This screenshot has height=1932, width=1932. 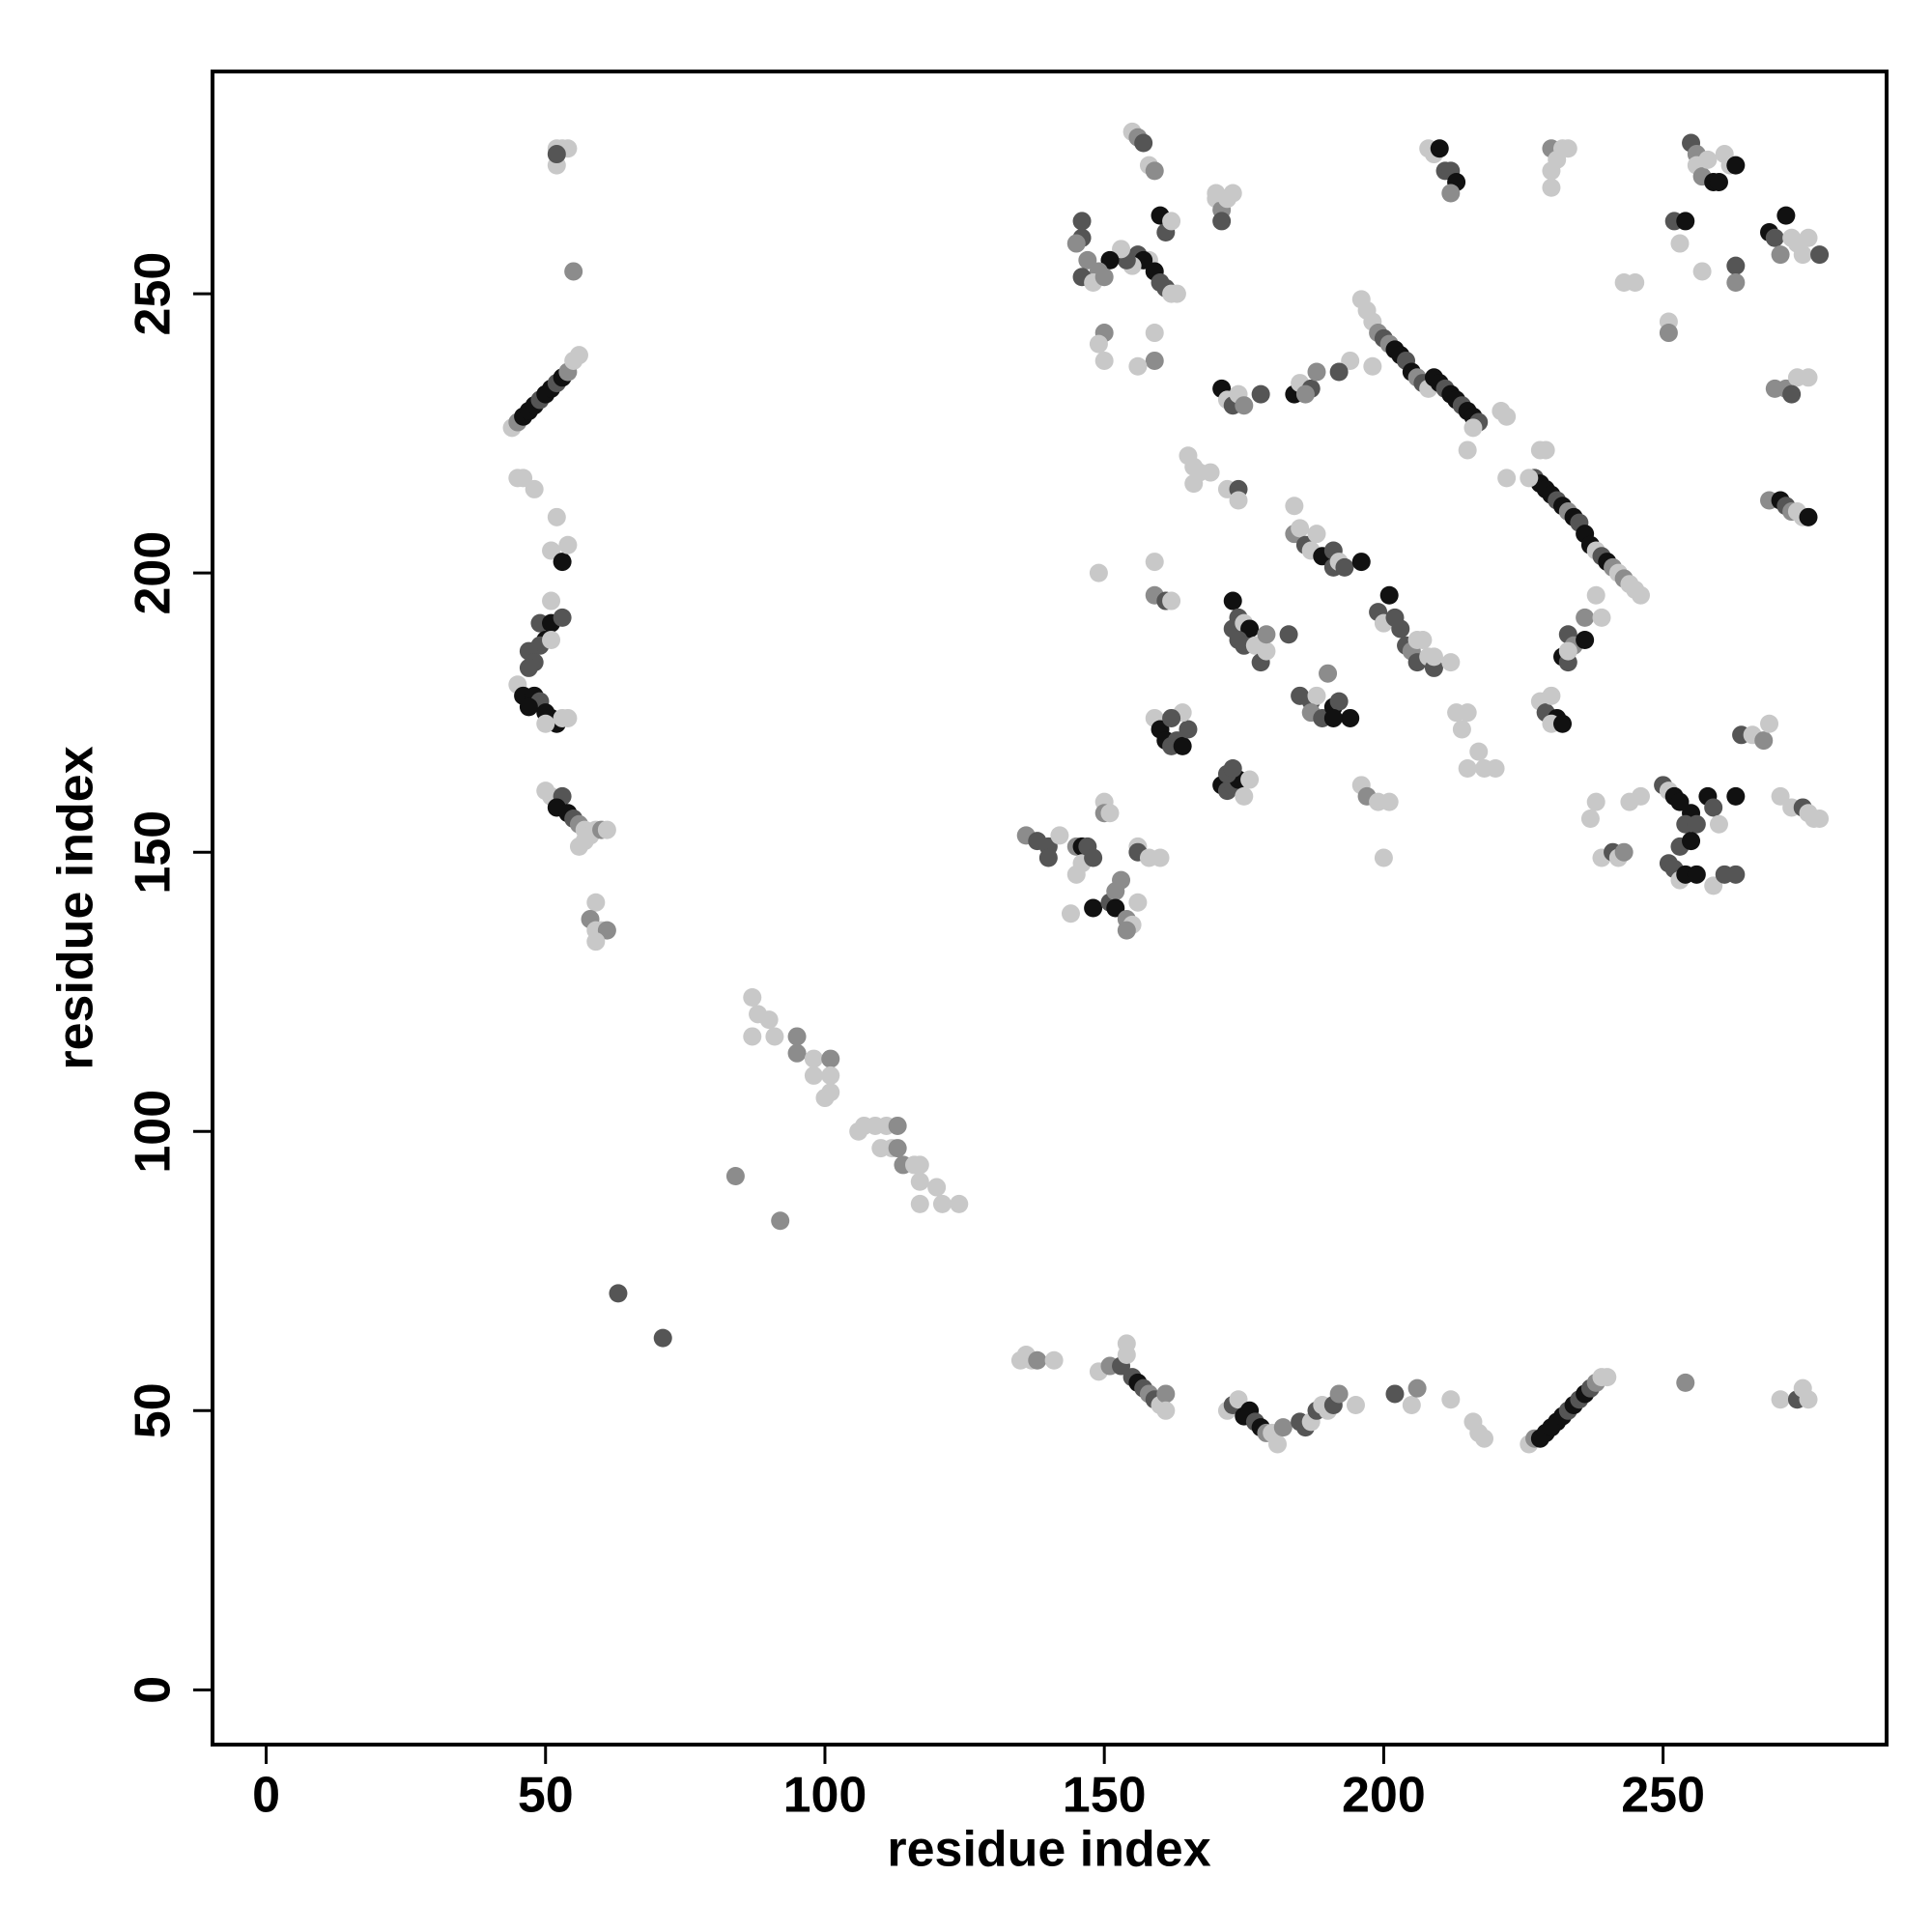 I want to click on x-tick-label: 200, so click(x=1384, y=1796).